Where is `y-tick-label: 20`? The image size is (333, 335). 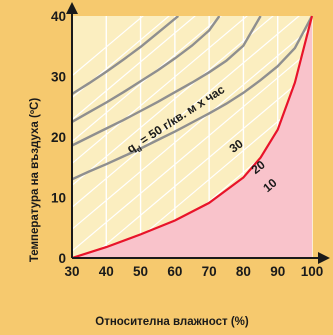
y-tick-label: 20 is located at coordinates (58, 137).